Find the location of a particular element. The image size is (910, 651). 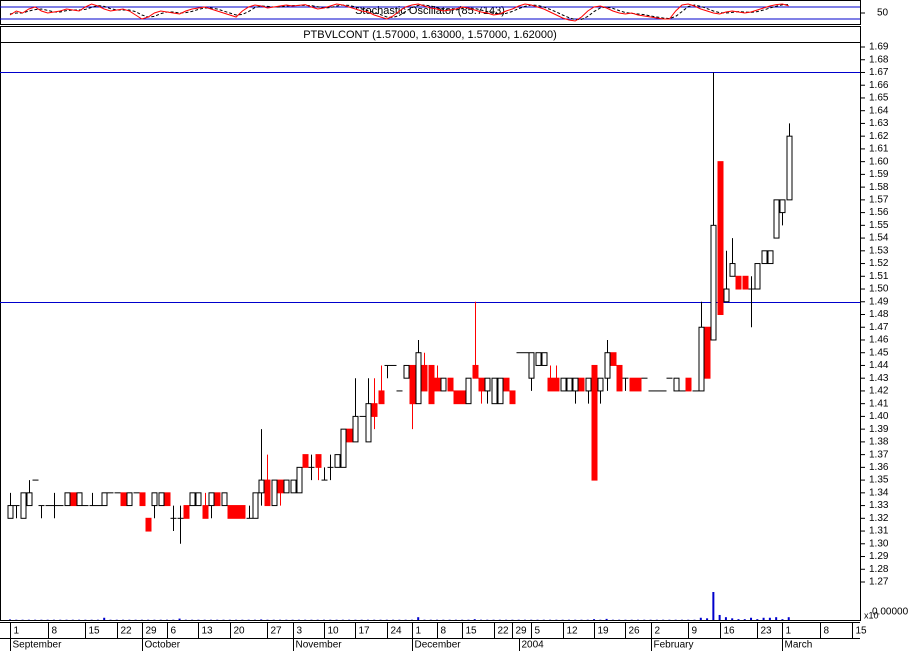

x-tick-label: 6 is located at coordinates (174, 631).